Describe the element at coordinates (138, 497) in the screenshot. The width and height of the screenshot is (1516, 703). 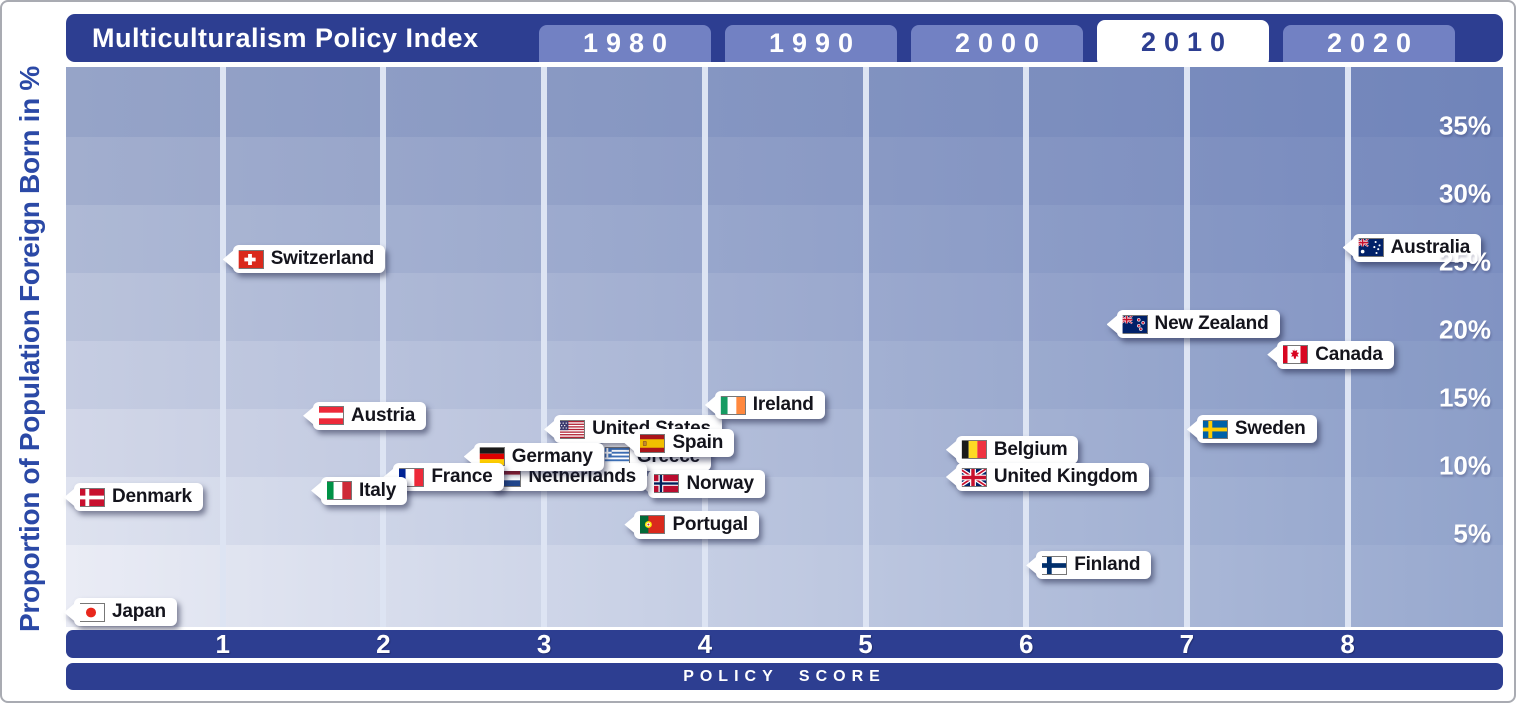
I see `country-pill: Denmark` at that location.